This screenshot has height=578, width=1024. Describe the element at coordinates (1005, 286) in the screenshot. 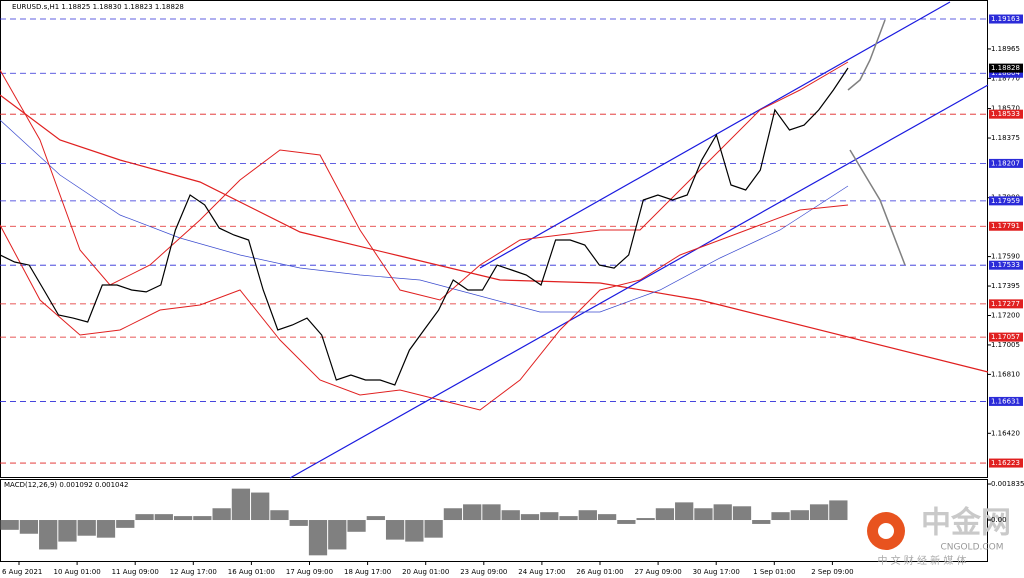

I see `y-tick-label: 1.17395` at that location.